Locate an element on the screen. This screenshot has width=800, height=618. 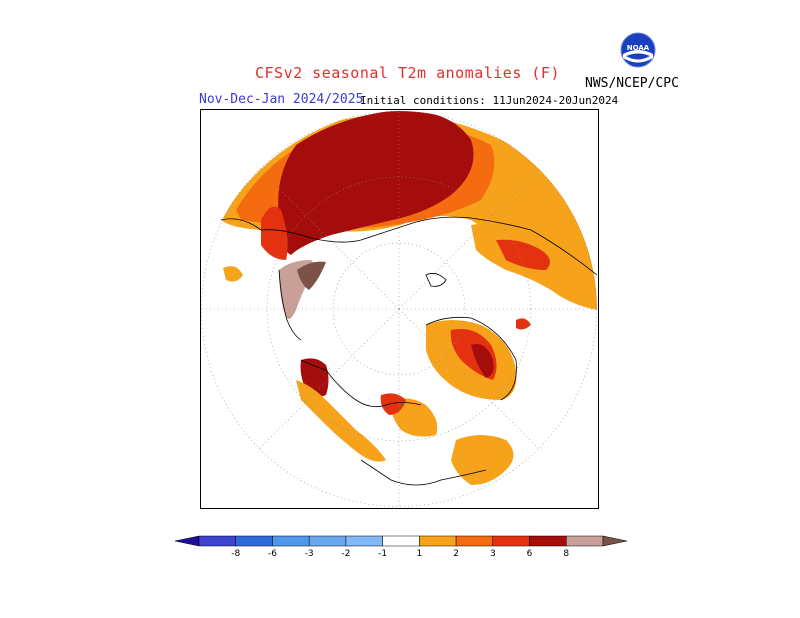
colorbar-tick-label: 3 is located at coordinates (493, 554).